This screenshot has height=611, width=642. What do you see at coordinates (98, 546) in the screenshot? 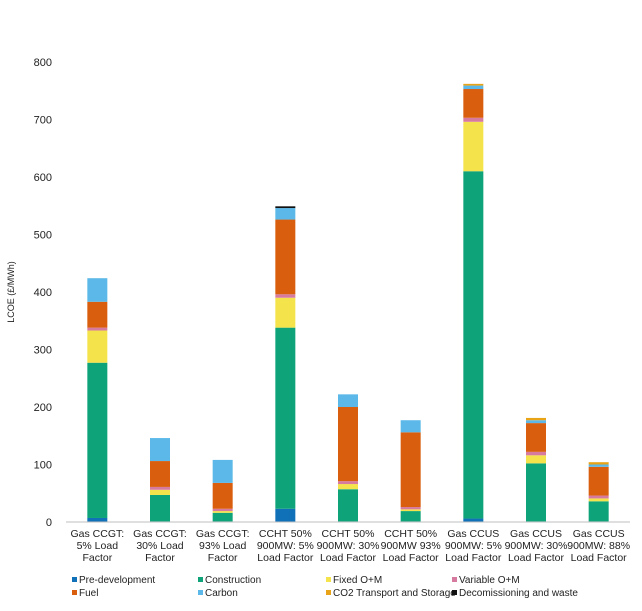
I see `category-label: 5% Load` at bounding box center [98, 546].